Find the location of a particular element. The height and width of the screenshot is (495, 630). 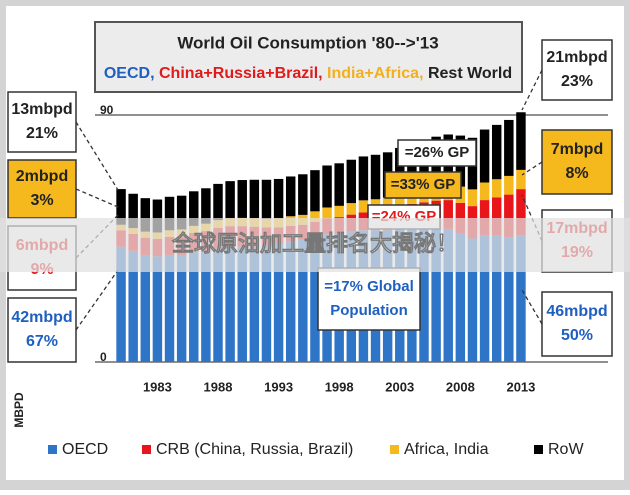

annotation-text: =17% Global is located at coordinates (369, 286).